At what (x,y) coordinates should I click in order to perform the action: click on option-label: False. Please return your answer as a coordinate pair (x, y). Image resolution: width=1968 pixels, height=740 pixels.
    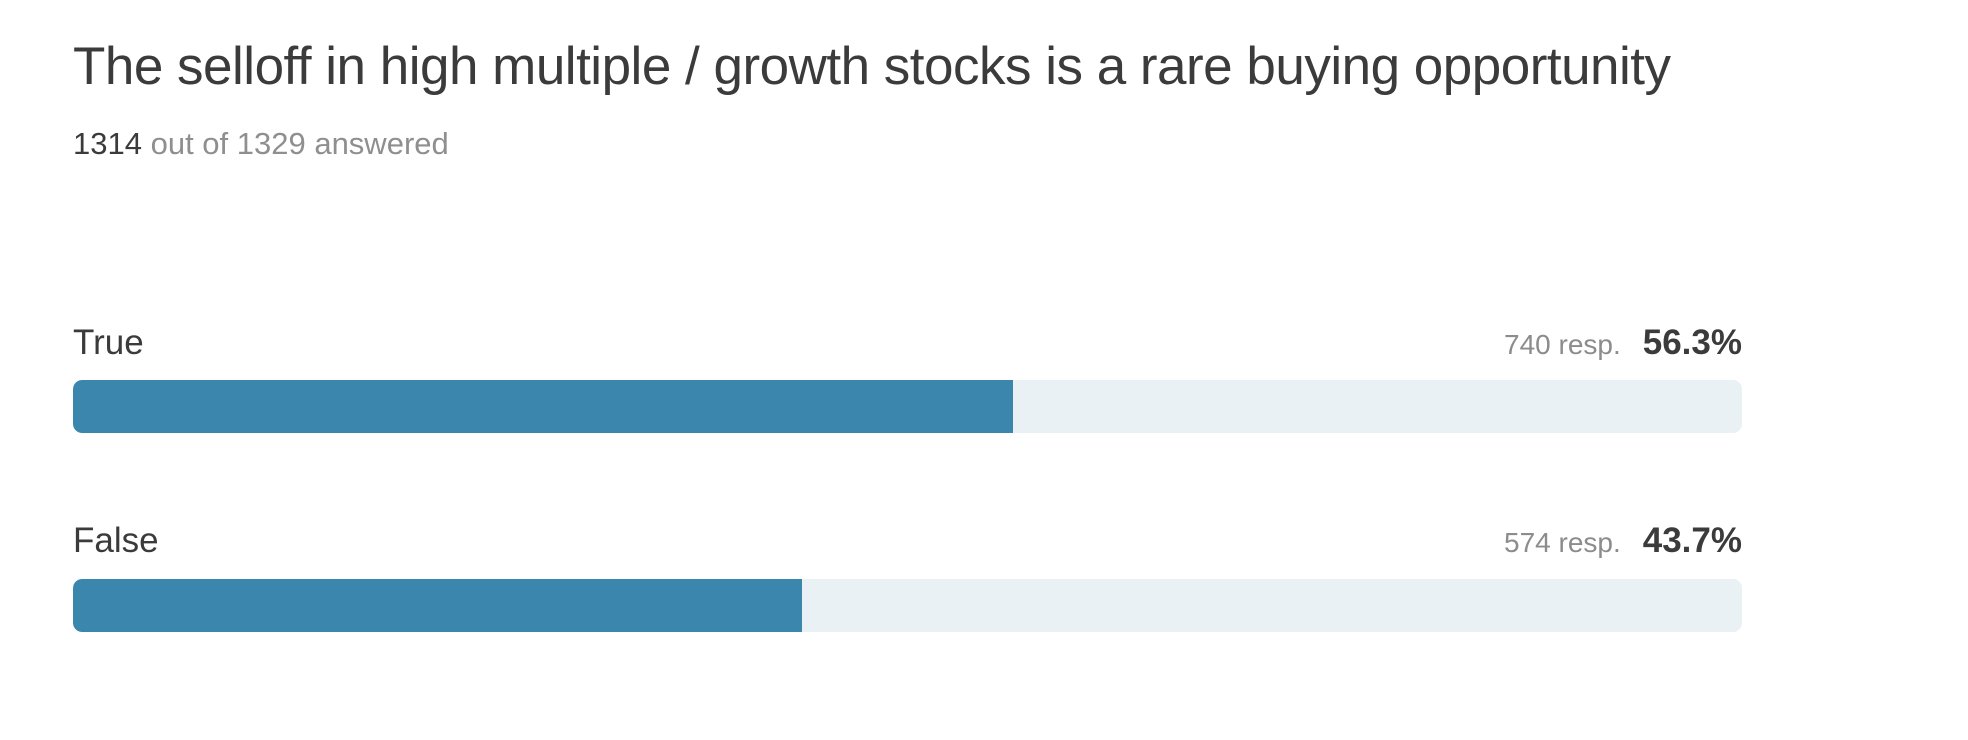
    Looking at the image, I should click on (116, 541).